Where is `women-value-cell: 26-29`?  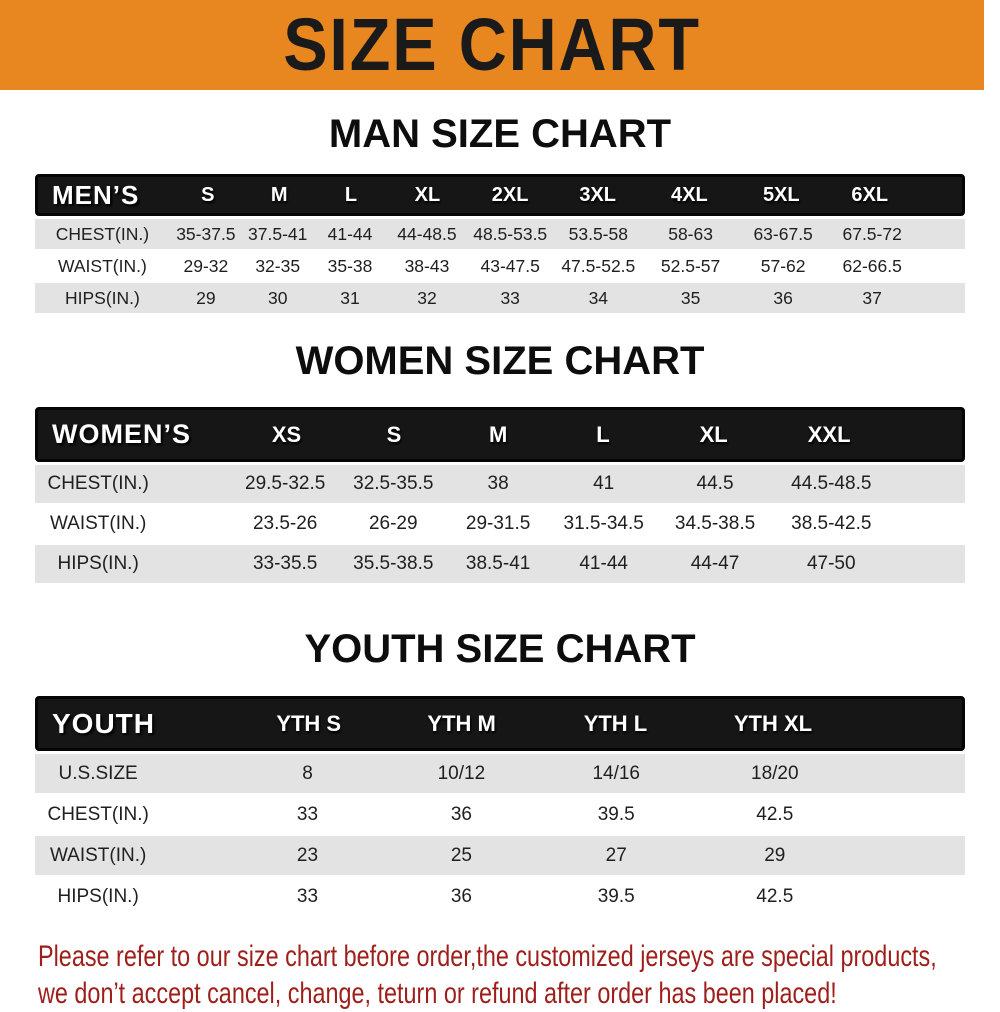 women-value-cell: 26-29 is located at coordinates (393, 524).